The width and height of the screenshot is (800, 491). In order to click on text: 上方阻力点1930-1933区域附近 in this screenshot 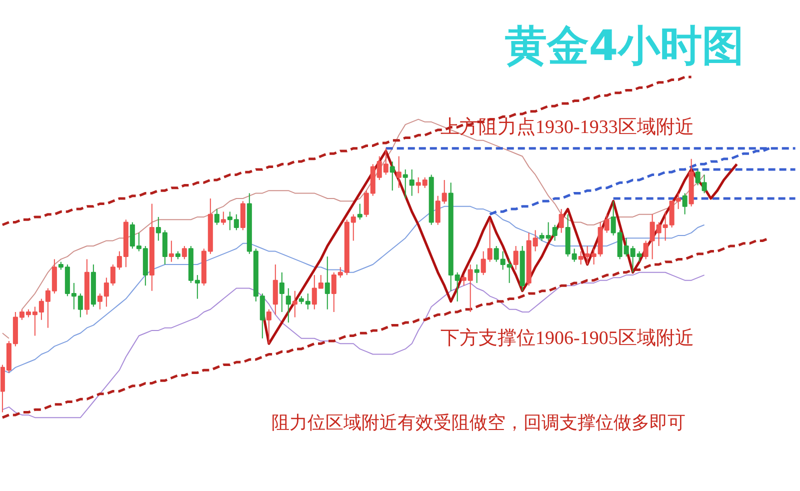, I will do `click(567, 127)`.